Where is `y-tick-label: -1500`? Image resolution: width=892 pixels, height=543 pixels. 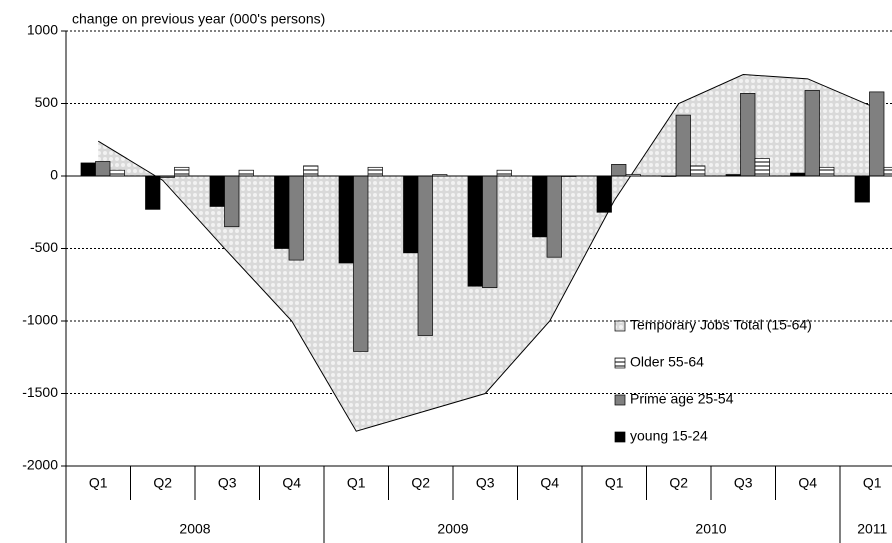 y-tick-label: -1500 is located at coordinates (40, 392).